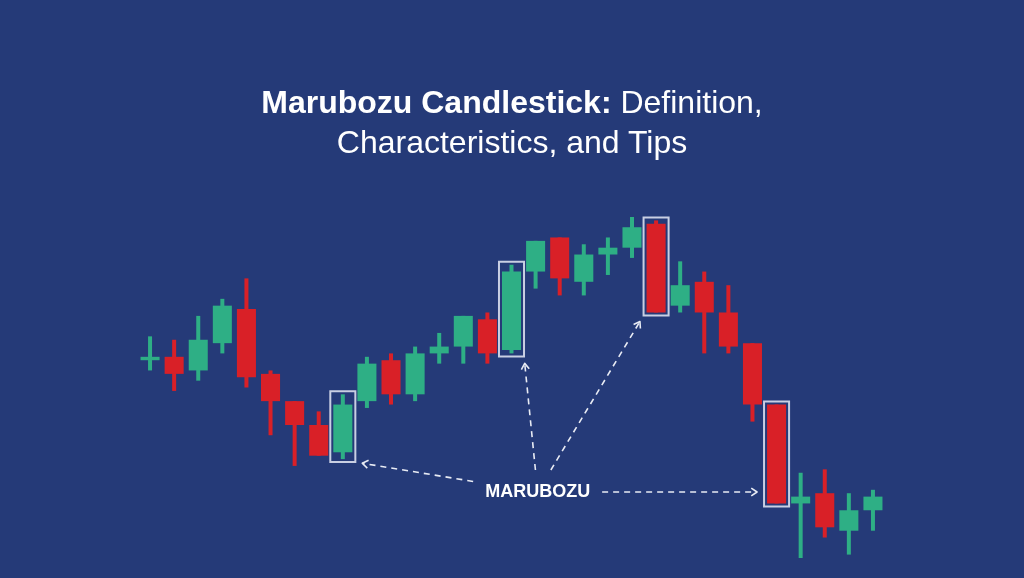 Image resolution: width=1024 pixels, height=578 pixels. Describe the element at coordinates (538, 490) in the screenshot. I see `annotation: MARUBOZU` at that location.